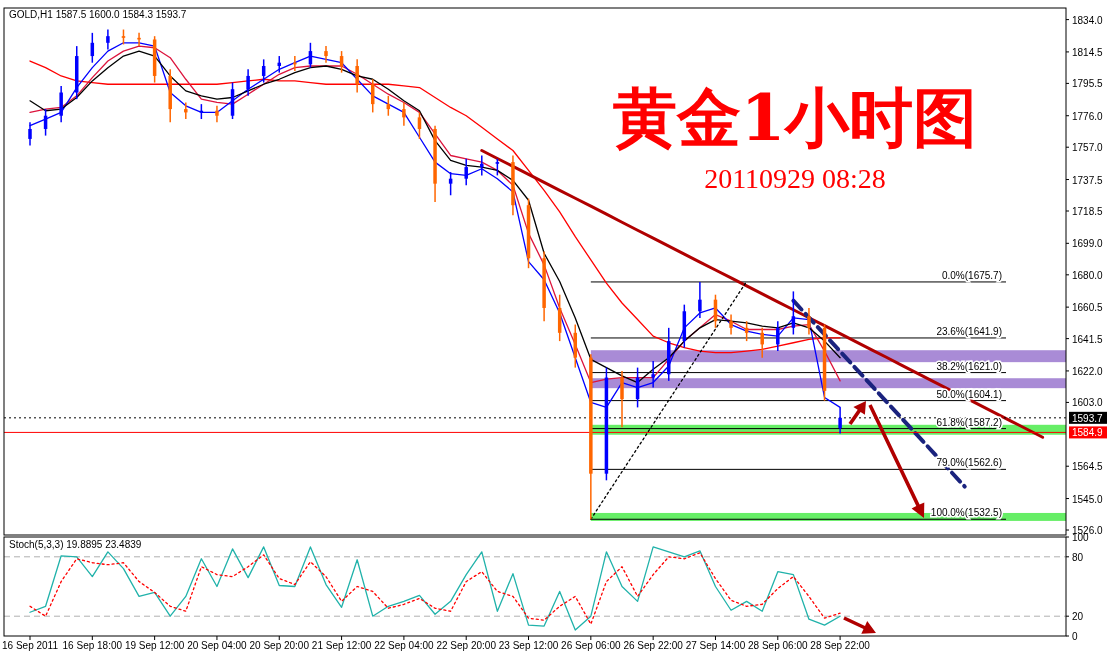 The height and width of the screenshot is (656, 1108). What do you see at coordinates (217, 645) in the screenshot?
I see `x-tick-label: 20 Sep 04:00` at bounding box center [217, 645].